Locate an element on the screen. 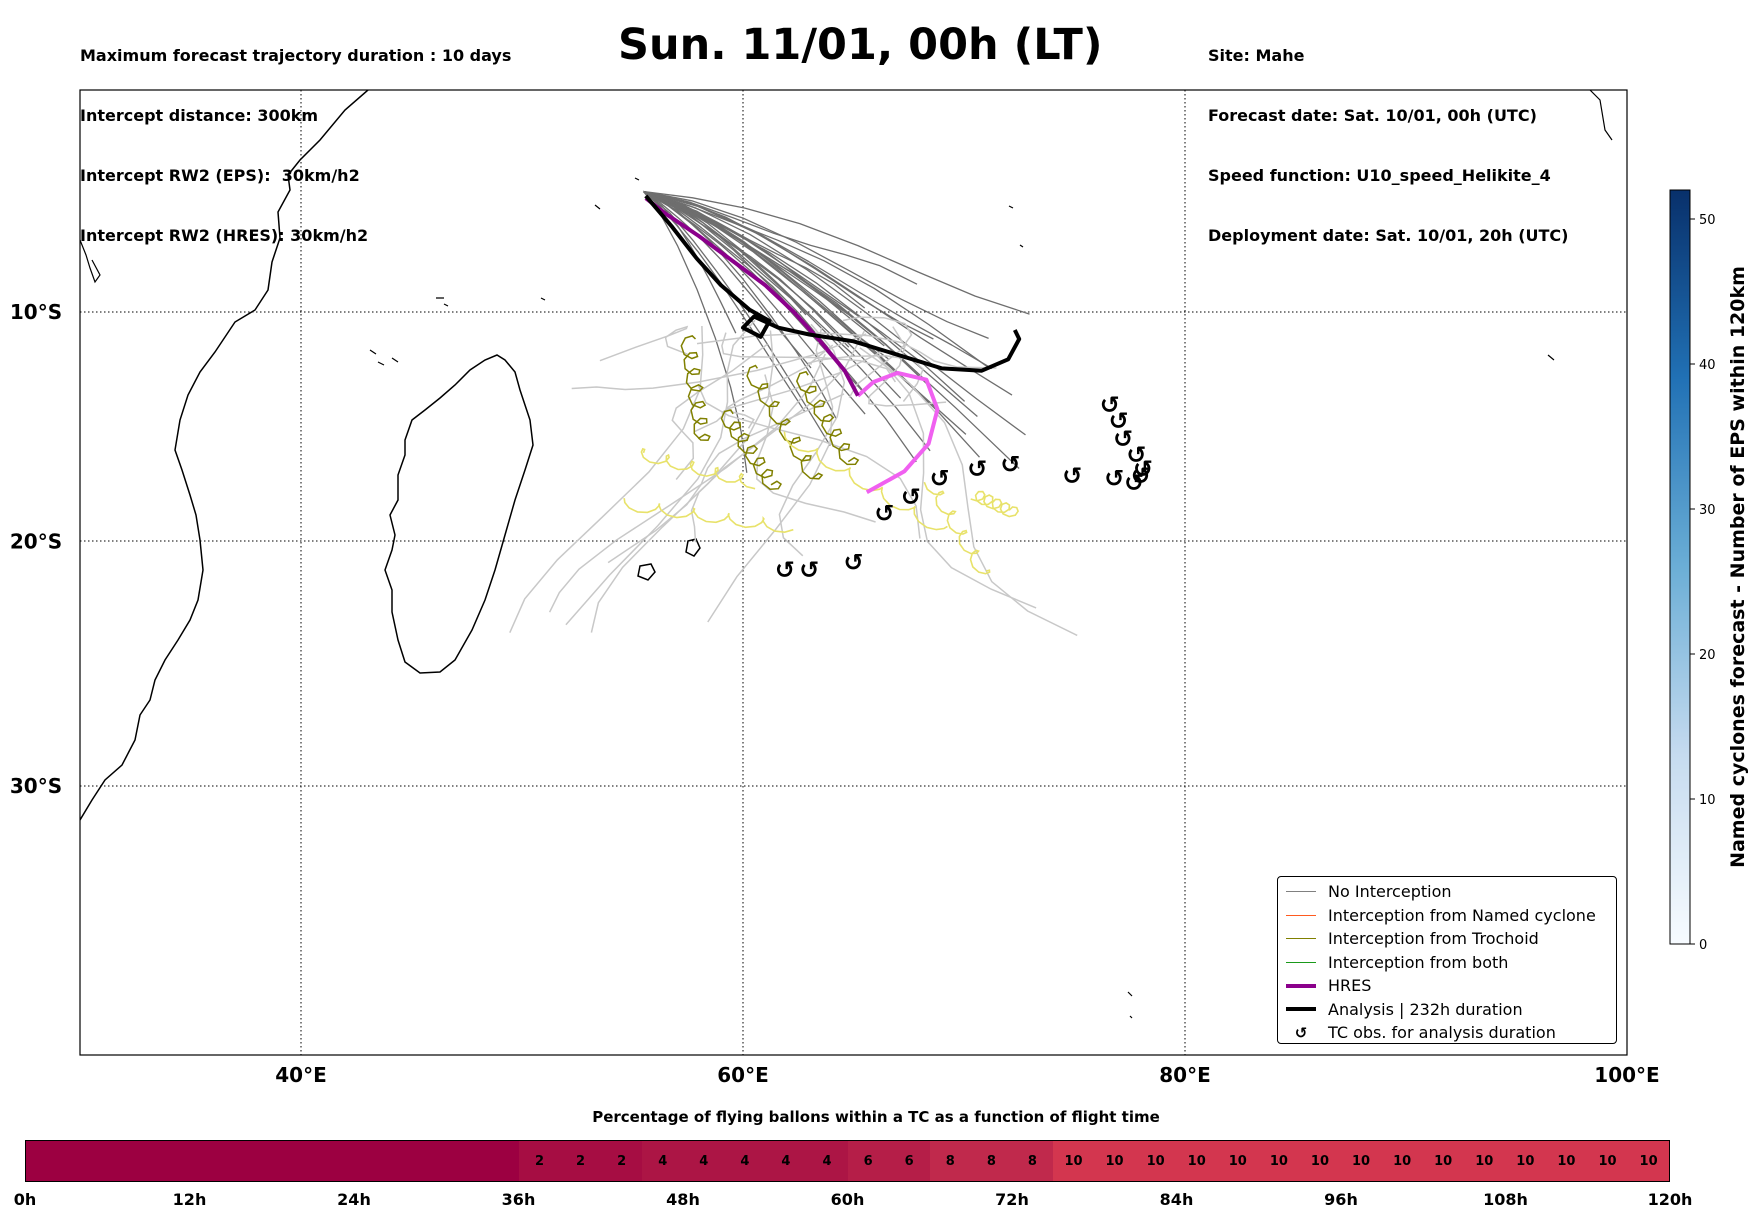 Image resolution: width=1752 pixels, height=1213 pixels. y-tick-label: 10°S is located at coordinates (36, 312).